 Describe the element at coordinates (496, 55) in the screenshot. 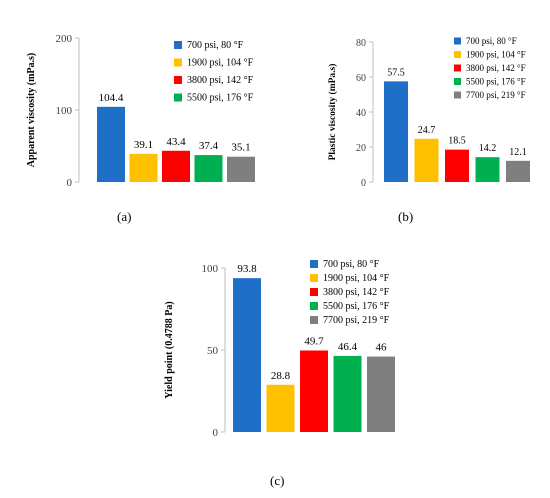

I see `chart-b-legend-entry: 1900 psi, 104 °F` at that location.